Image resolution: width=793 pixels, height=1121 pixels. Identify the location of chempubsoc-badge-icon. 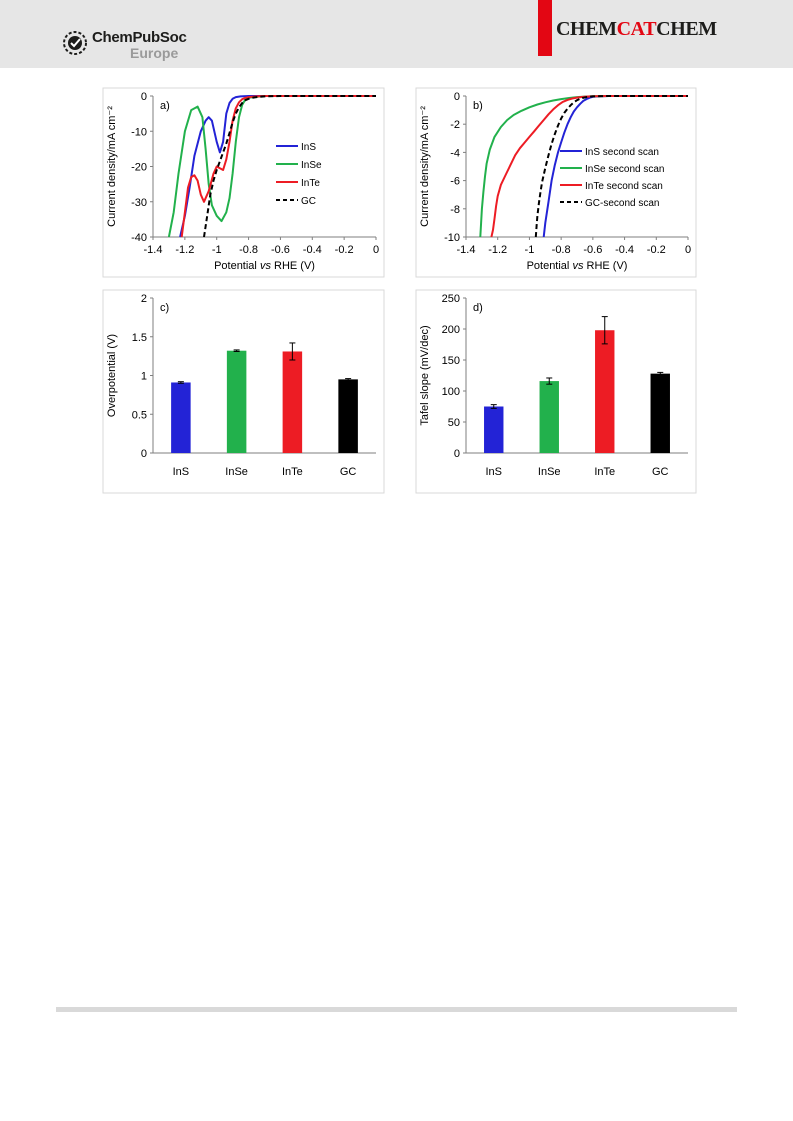
(75, 43).